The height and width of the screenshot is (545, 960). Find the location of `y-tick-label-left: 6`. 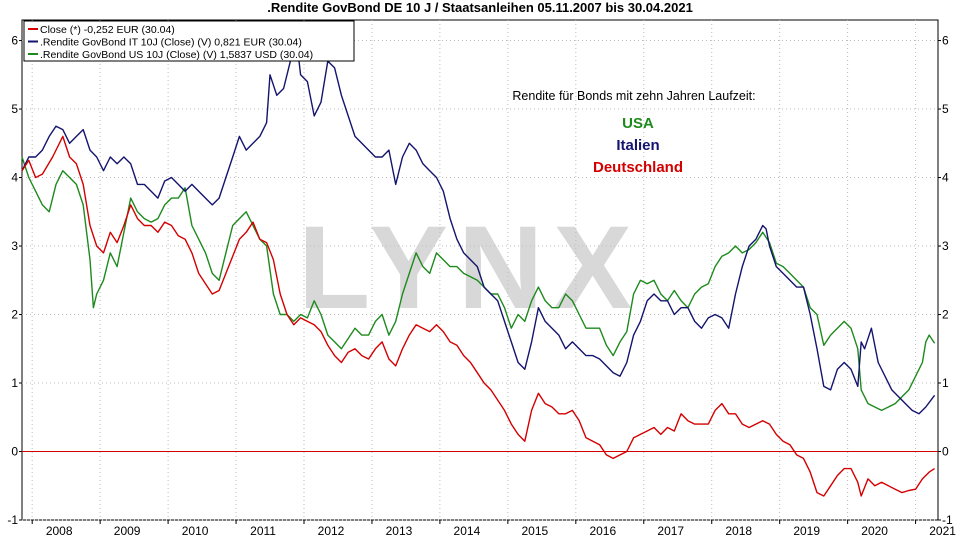

y-tick-label-left: 6 is located at coordinates (14, 41).